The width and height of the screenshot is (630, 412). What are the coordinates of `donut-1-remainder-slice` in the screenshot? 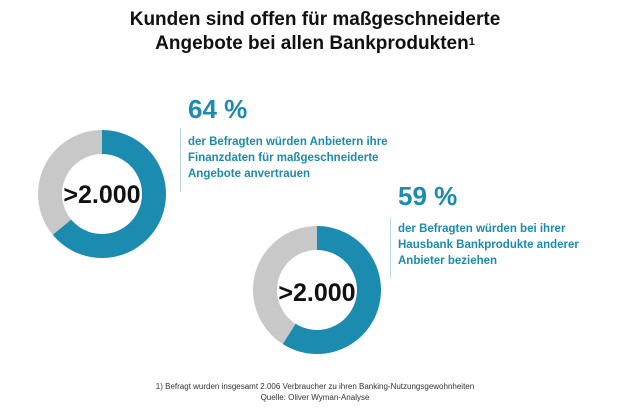 It's located at (70, 182).